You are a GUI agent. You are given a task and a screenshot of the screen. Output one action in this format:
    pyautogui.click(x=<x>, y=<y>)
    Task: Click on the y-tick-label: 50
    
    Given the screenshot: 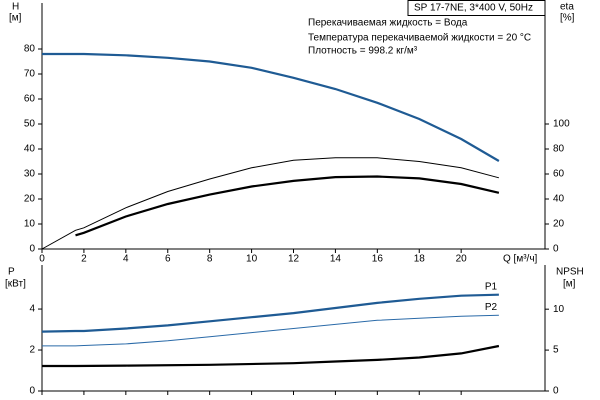 What is the action you would take?
    pyautogui.click(x=30, y=124)
    